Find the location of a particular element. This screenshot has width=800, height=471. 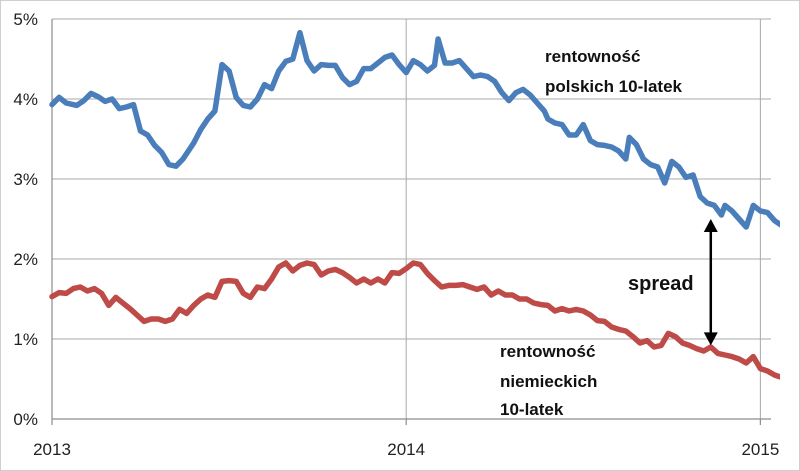

y-tick-label: 2% is located at coordinates (25, 259).